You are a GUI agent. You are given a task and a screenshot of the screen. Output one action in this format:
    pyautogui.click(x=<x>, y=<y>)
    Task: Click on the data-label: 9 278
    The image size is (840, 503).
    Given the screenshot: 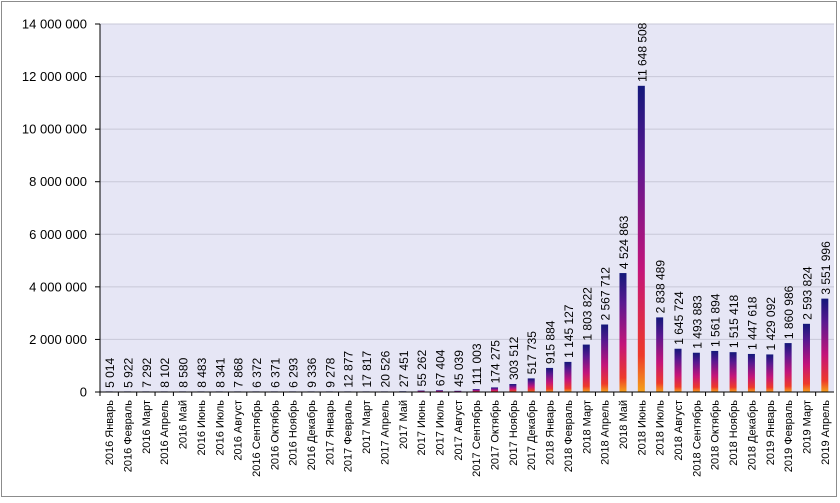 What is the action you would take?
    pyautogui.click(x=330, y=372)
    